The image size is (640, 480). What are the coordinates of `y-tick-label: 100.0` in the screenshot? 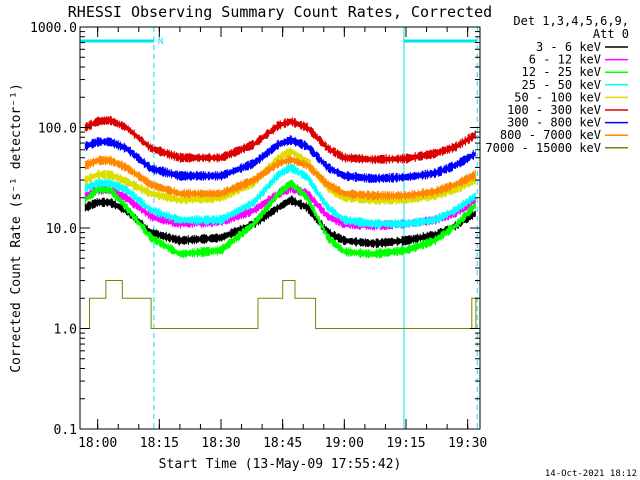 It's located at (57, 129).